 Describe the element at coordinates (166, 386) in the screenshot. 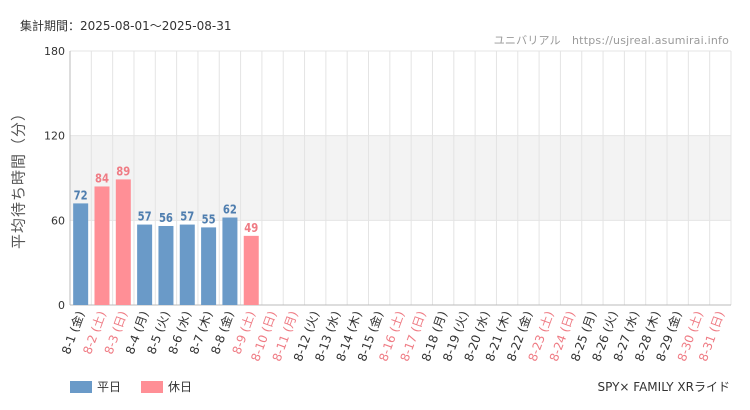

I see `legend-item-holiday: 休日` at that location.